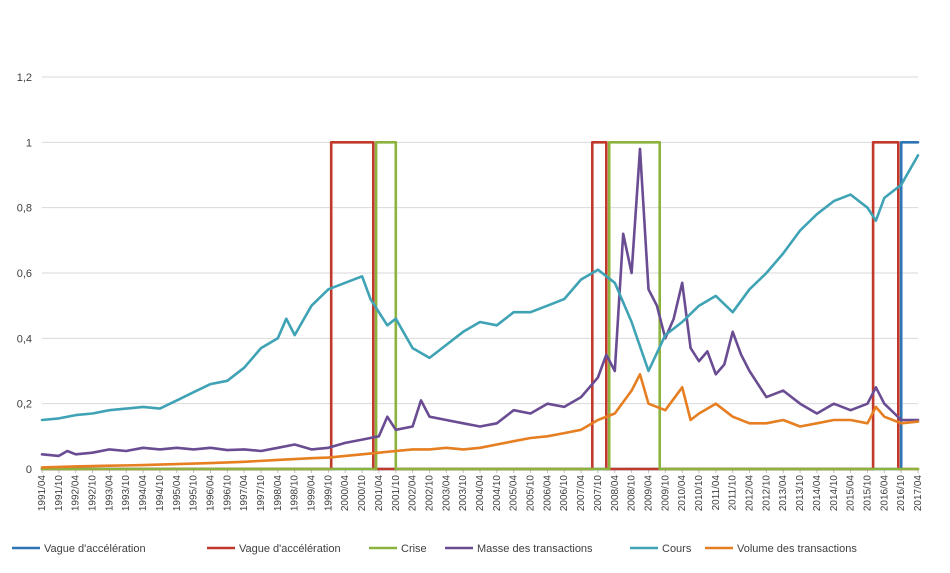  I want to click on x-tick-label: 2007/10, so click(598, 493).